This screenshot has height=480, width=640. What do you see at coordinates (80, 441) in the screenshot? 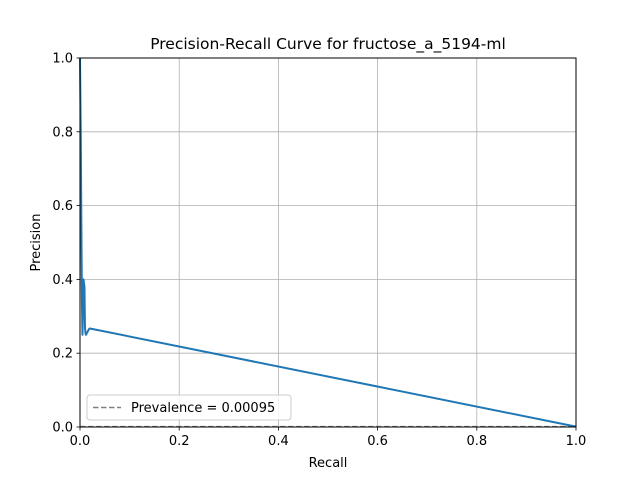
I see `x-tick-label: 0.0` at bounding box center [80, 441].